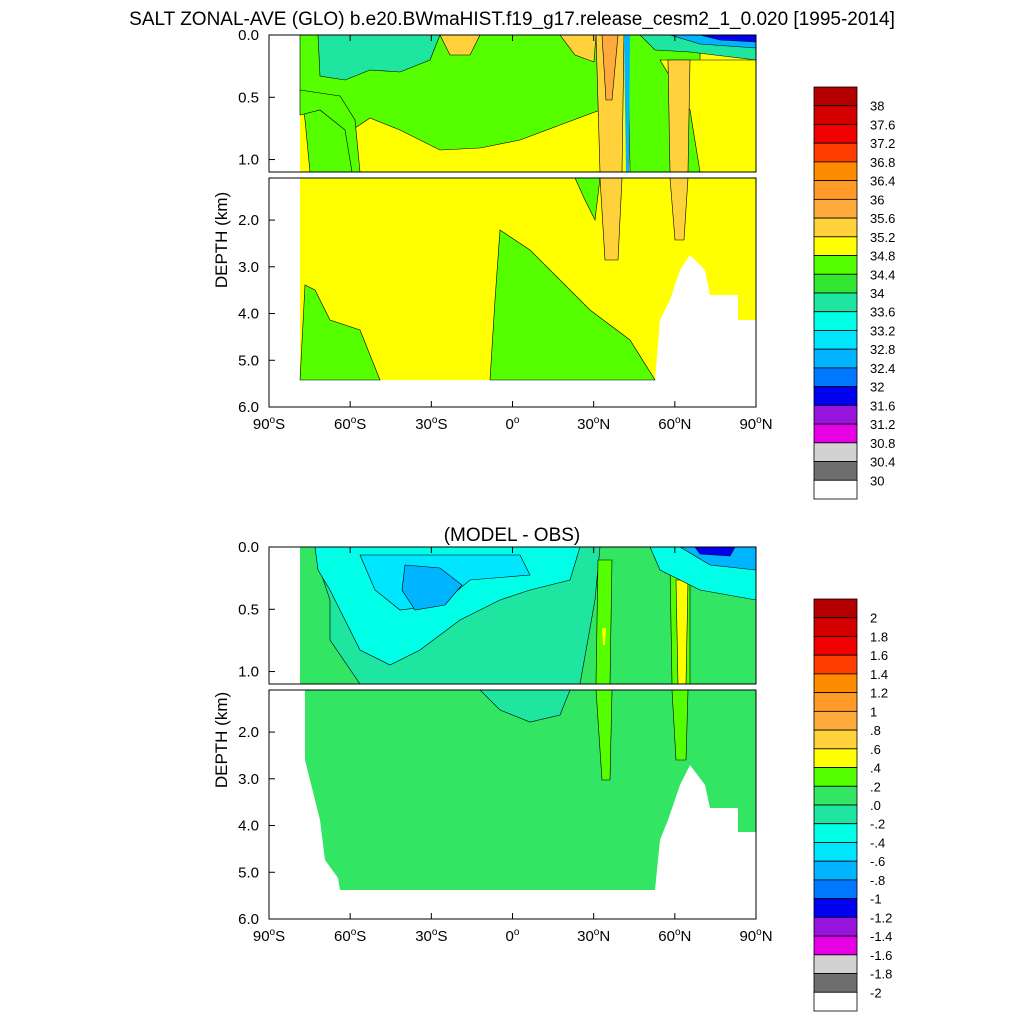 The height and width of the screenshot is (1024, 1024). I want to click on colorbar-label: 30, so click(877, 480).